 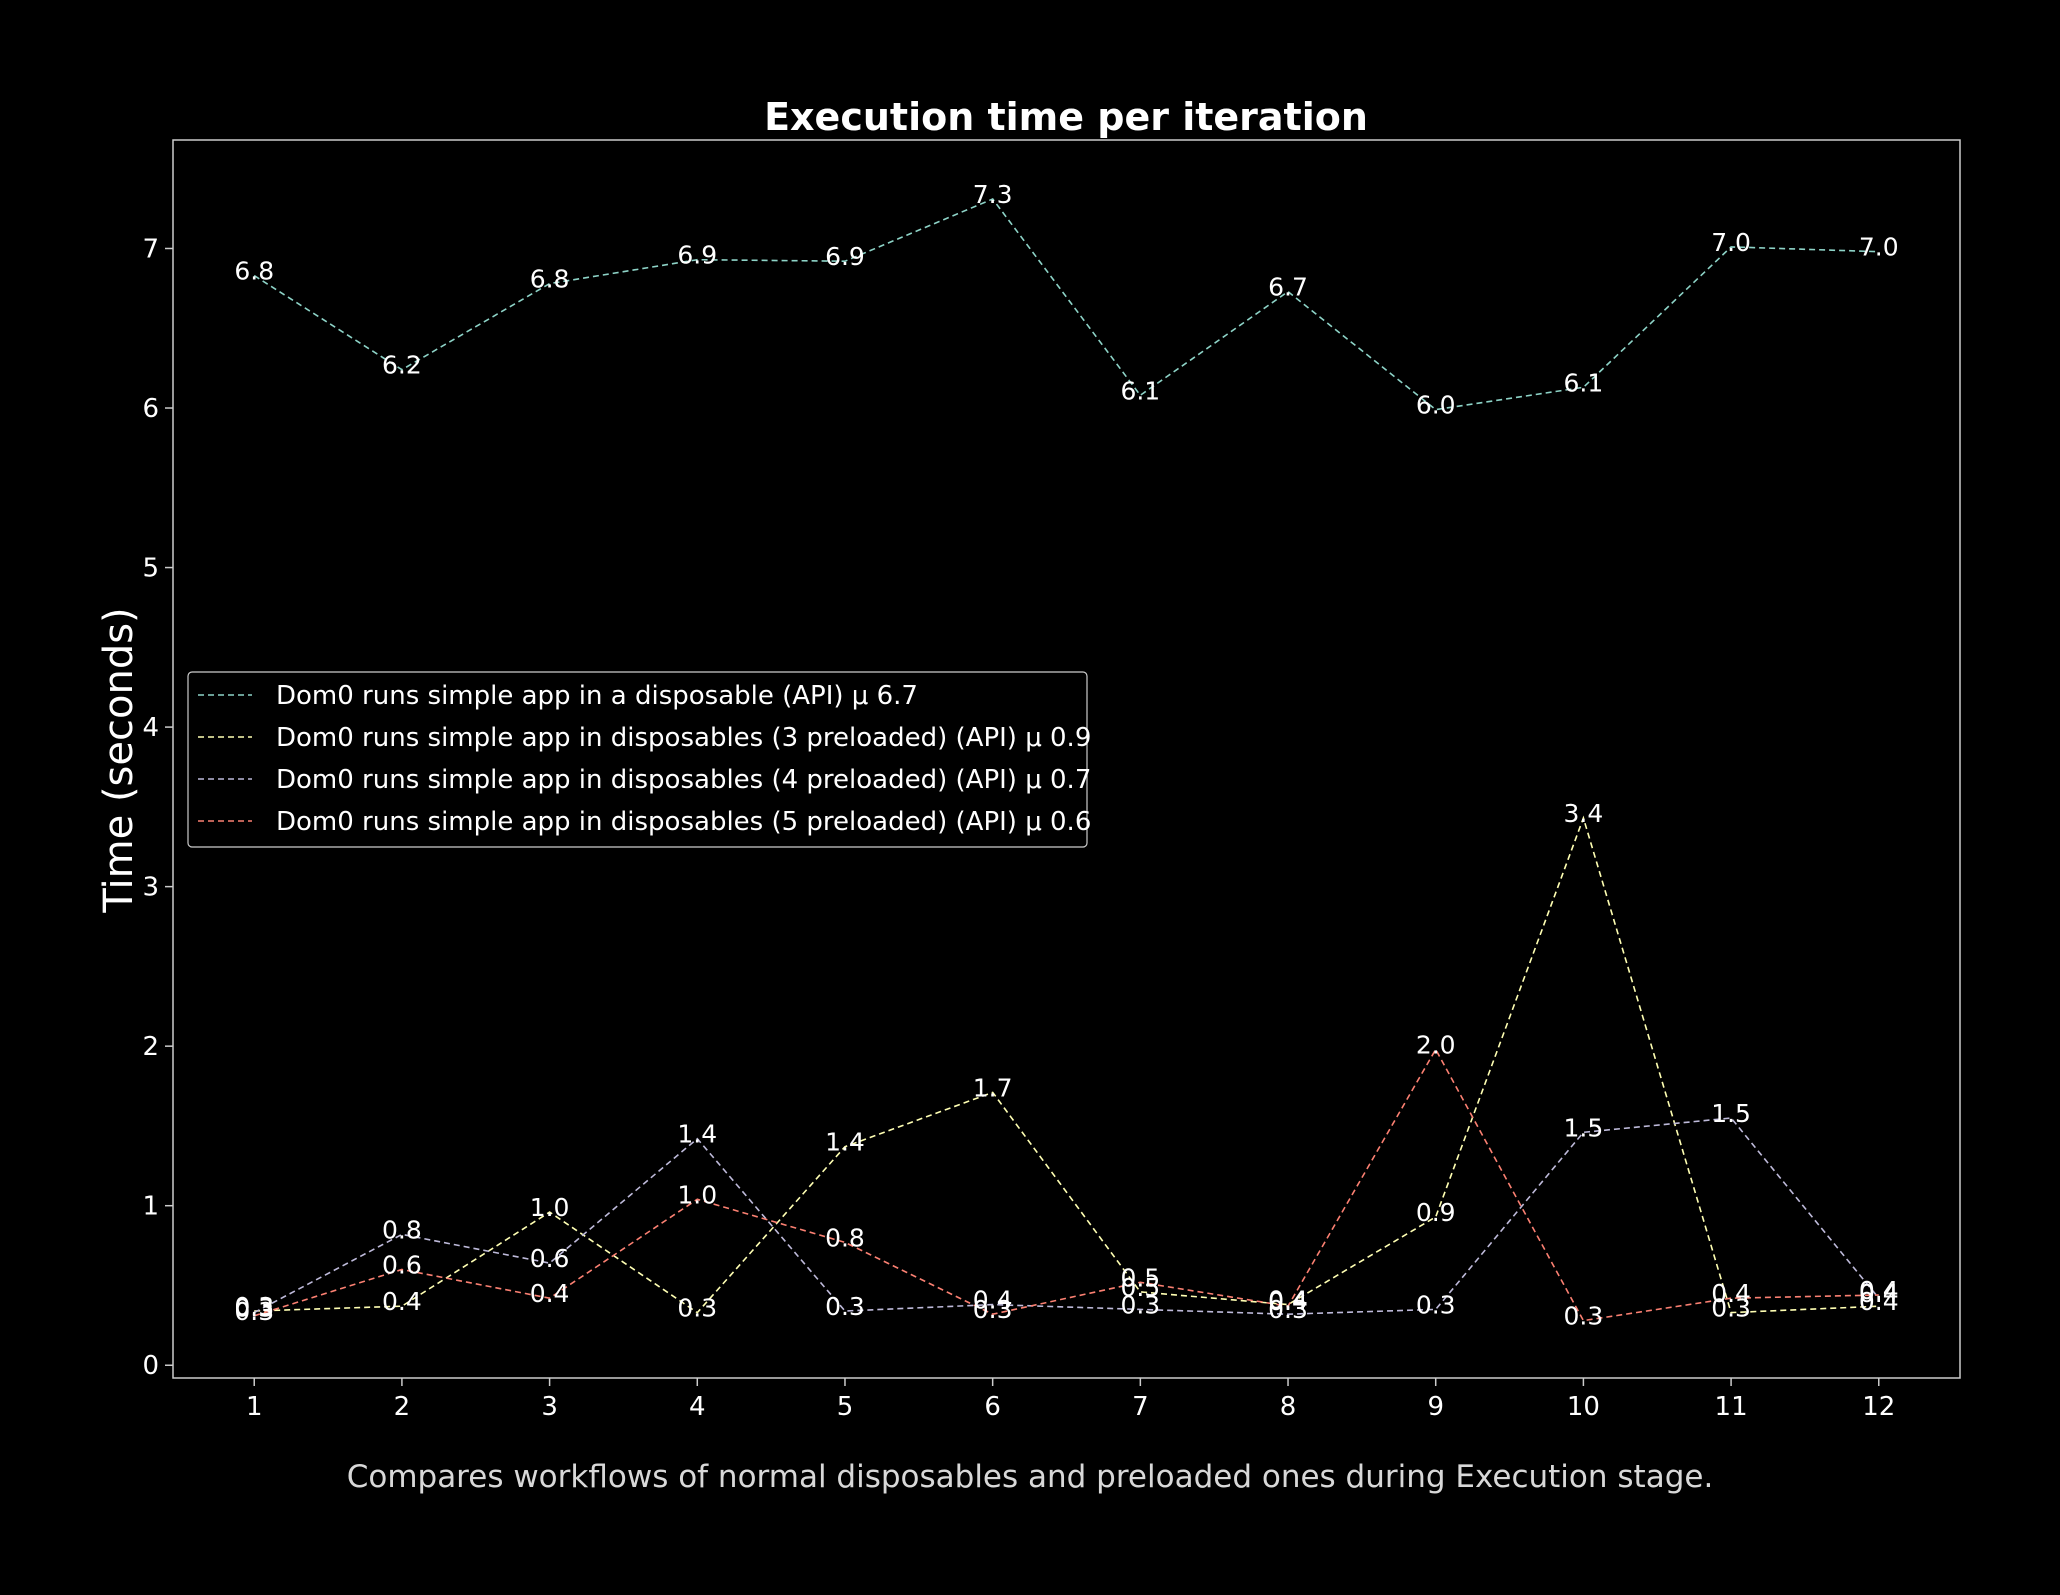 What do you see at coordinates (150, 249) in the screenshot?
I see `y-tick-label: 7` at bounding box center [150, 249].